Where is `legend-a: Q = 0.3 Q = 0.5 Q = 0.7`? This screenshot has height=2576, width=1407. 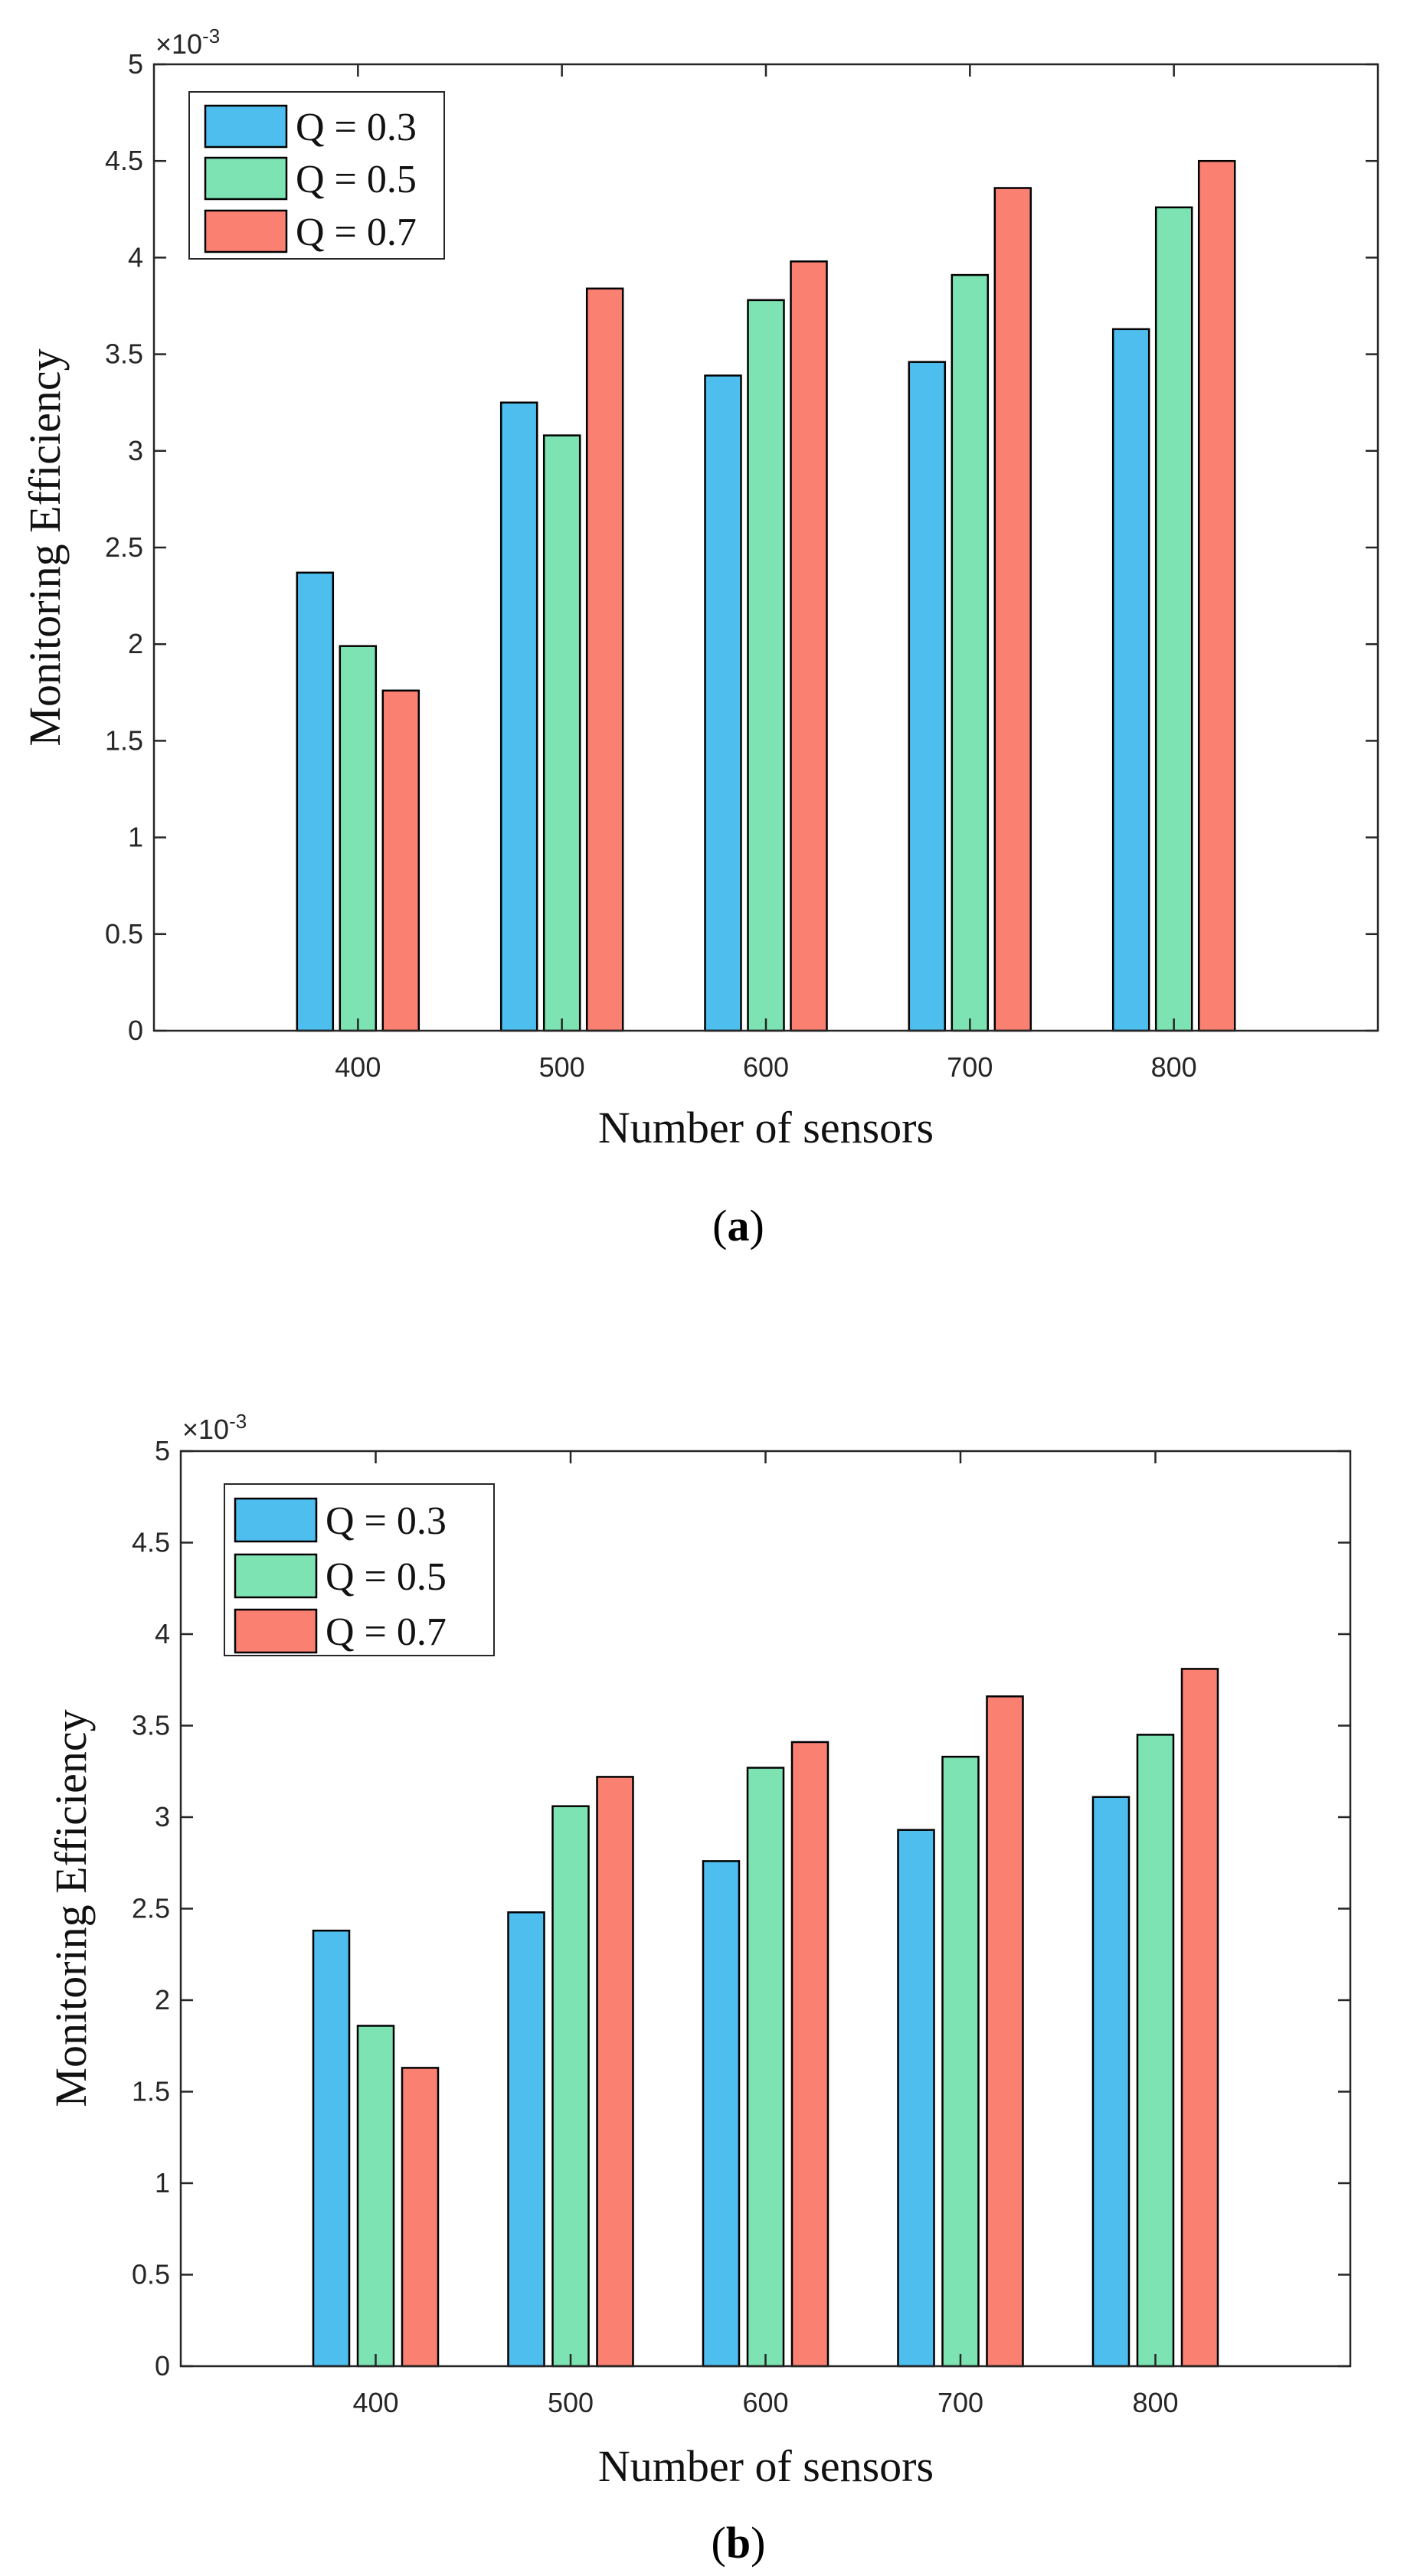
legend-a: Q = 0.3 Q = 0.5 Q = 0.7 is located at coordinates (316, 175).